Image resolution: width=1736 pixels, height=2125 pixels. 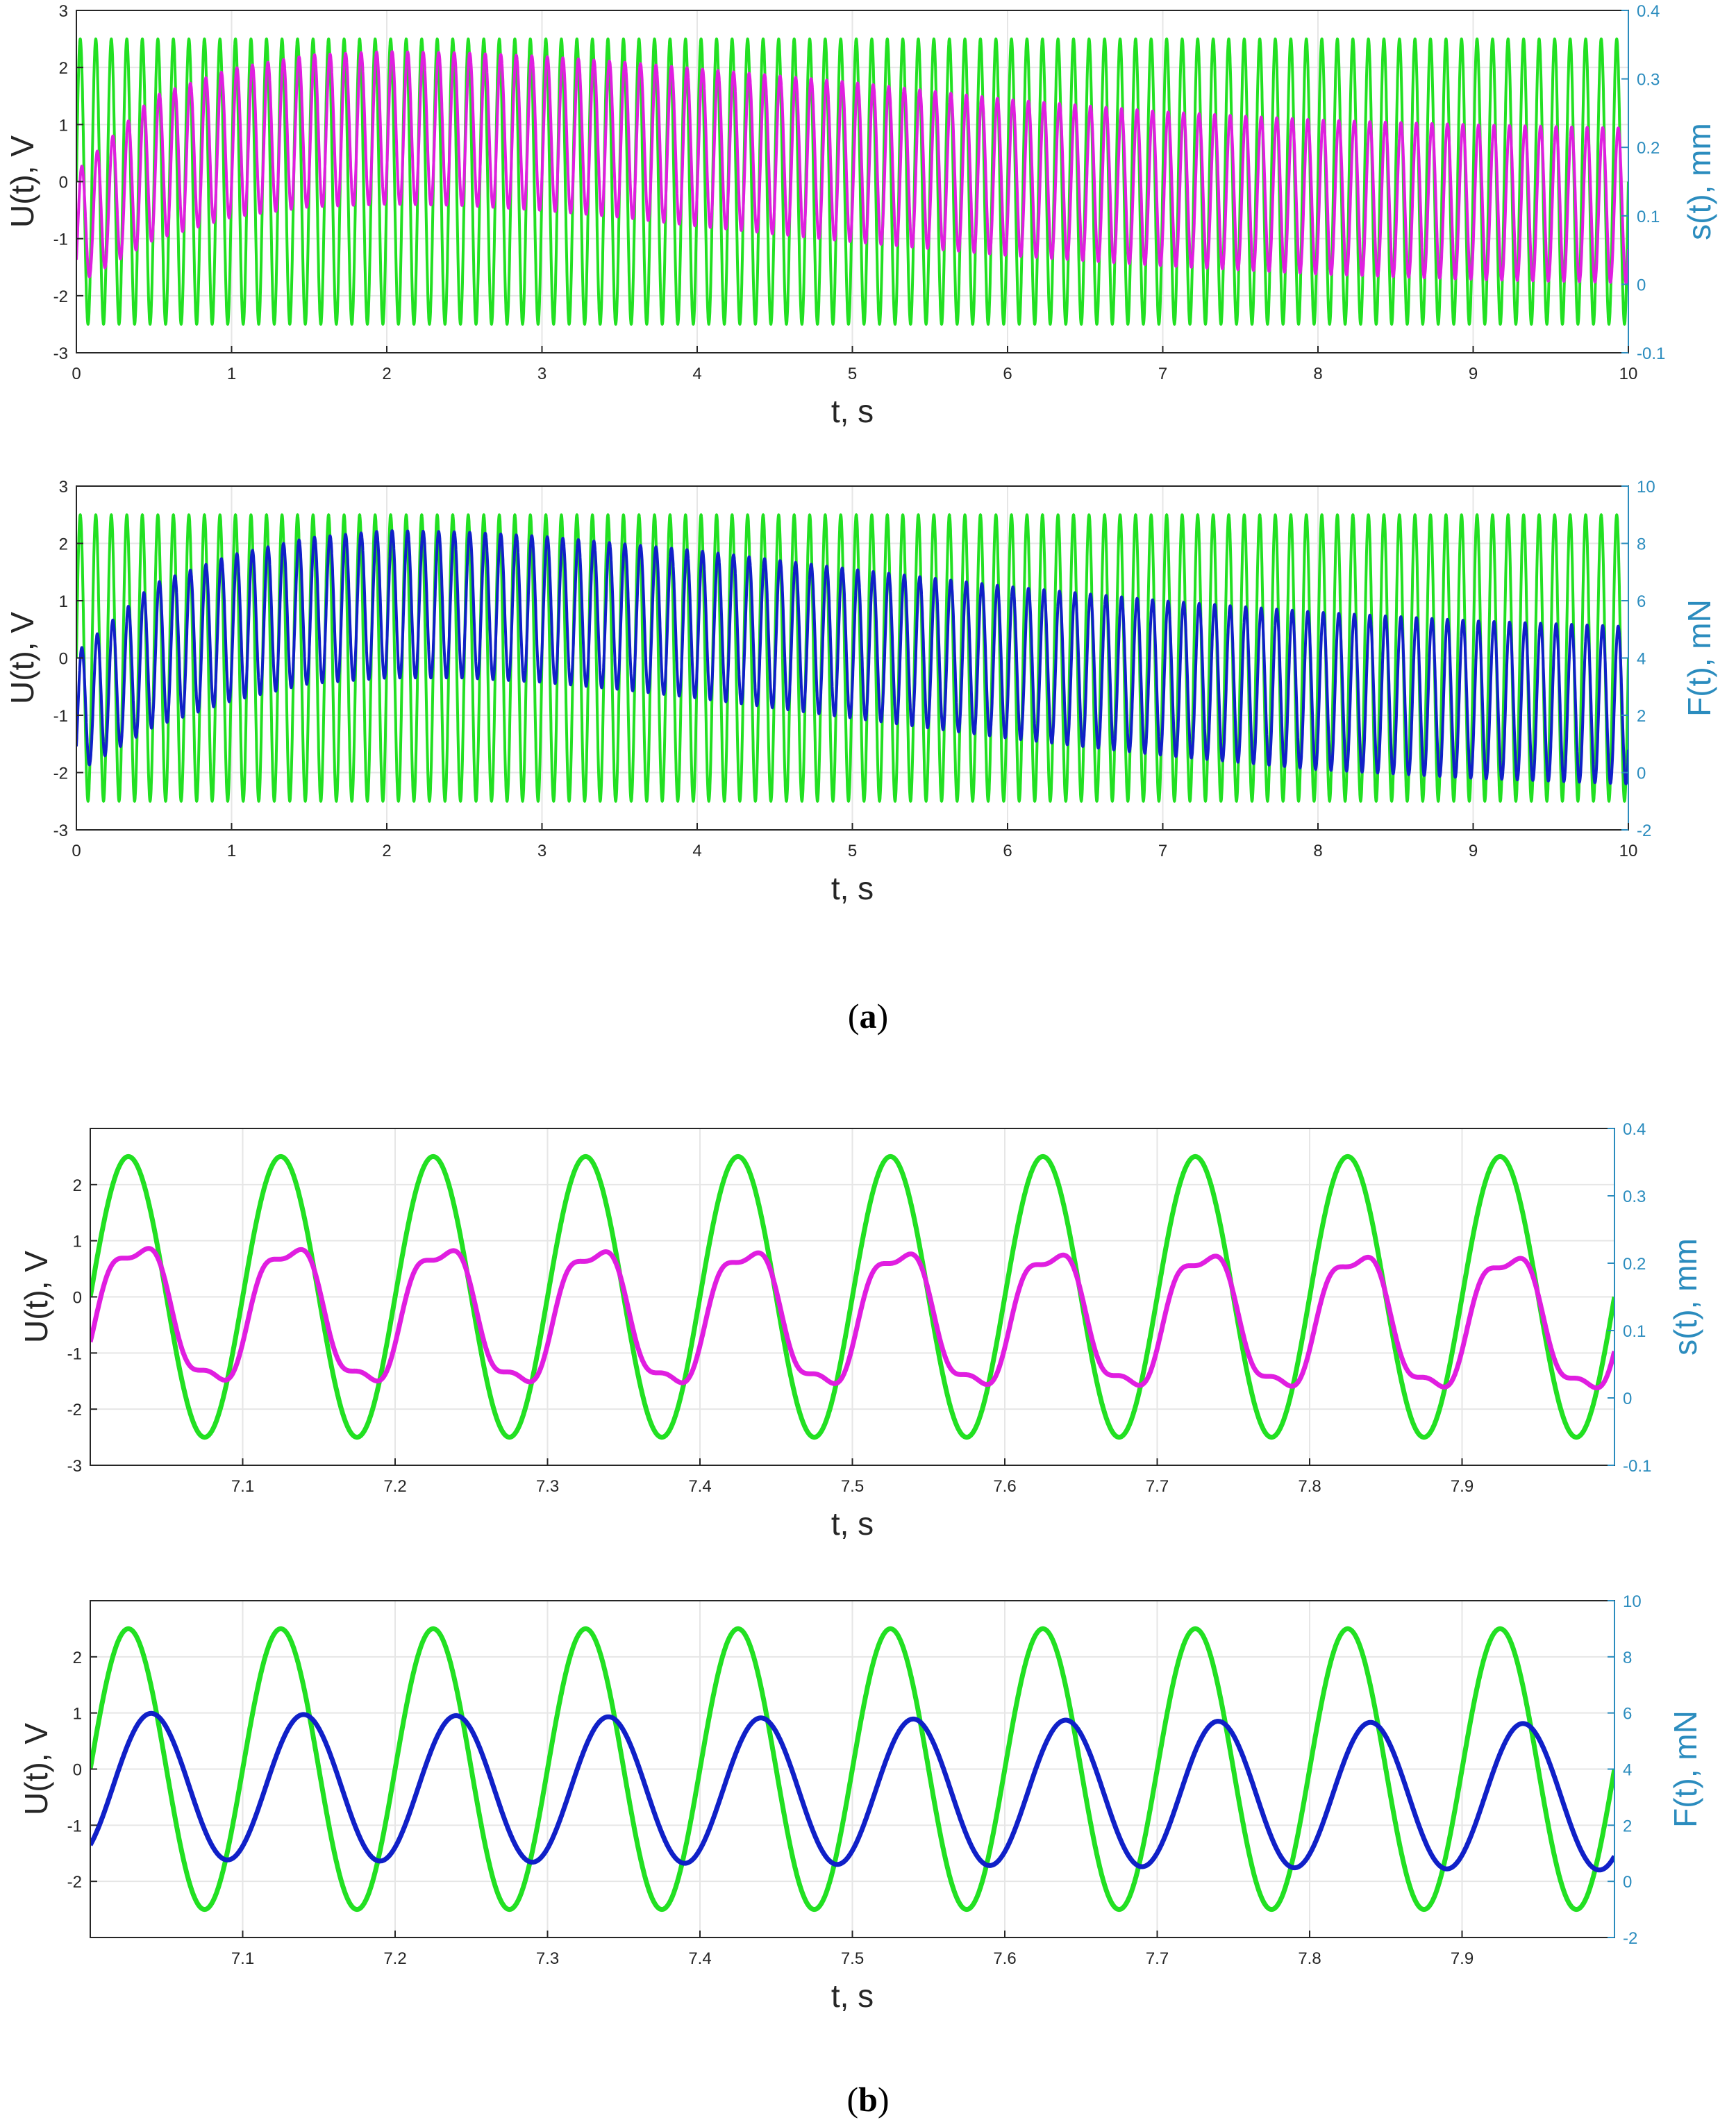 What do you see at coordinates (1641, 544) in the screenshot?
I see `y-right-tick-label: 8` at bounding box center [1641, 544].